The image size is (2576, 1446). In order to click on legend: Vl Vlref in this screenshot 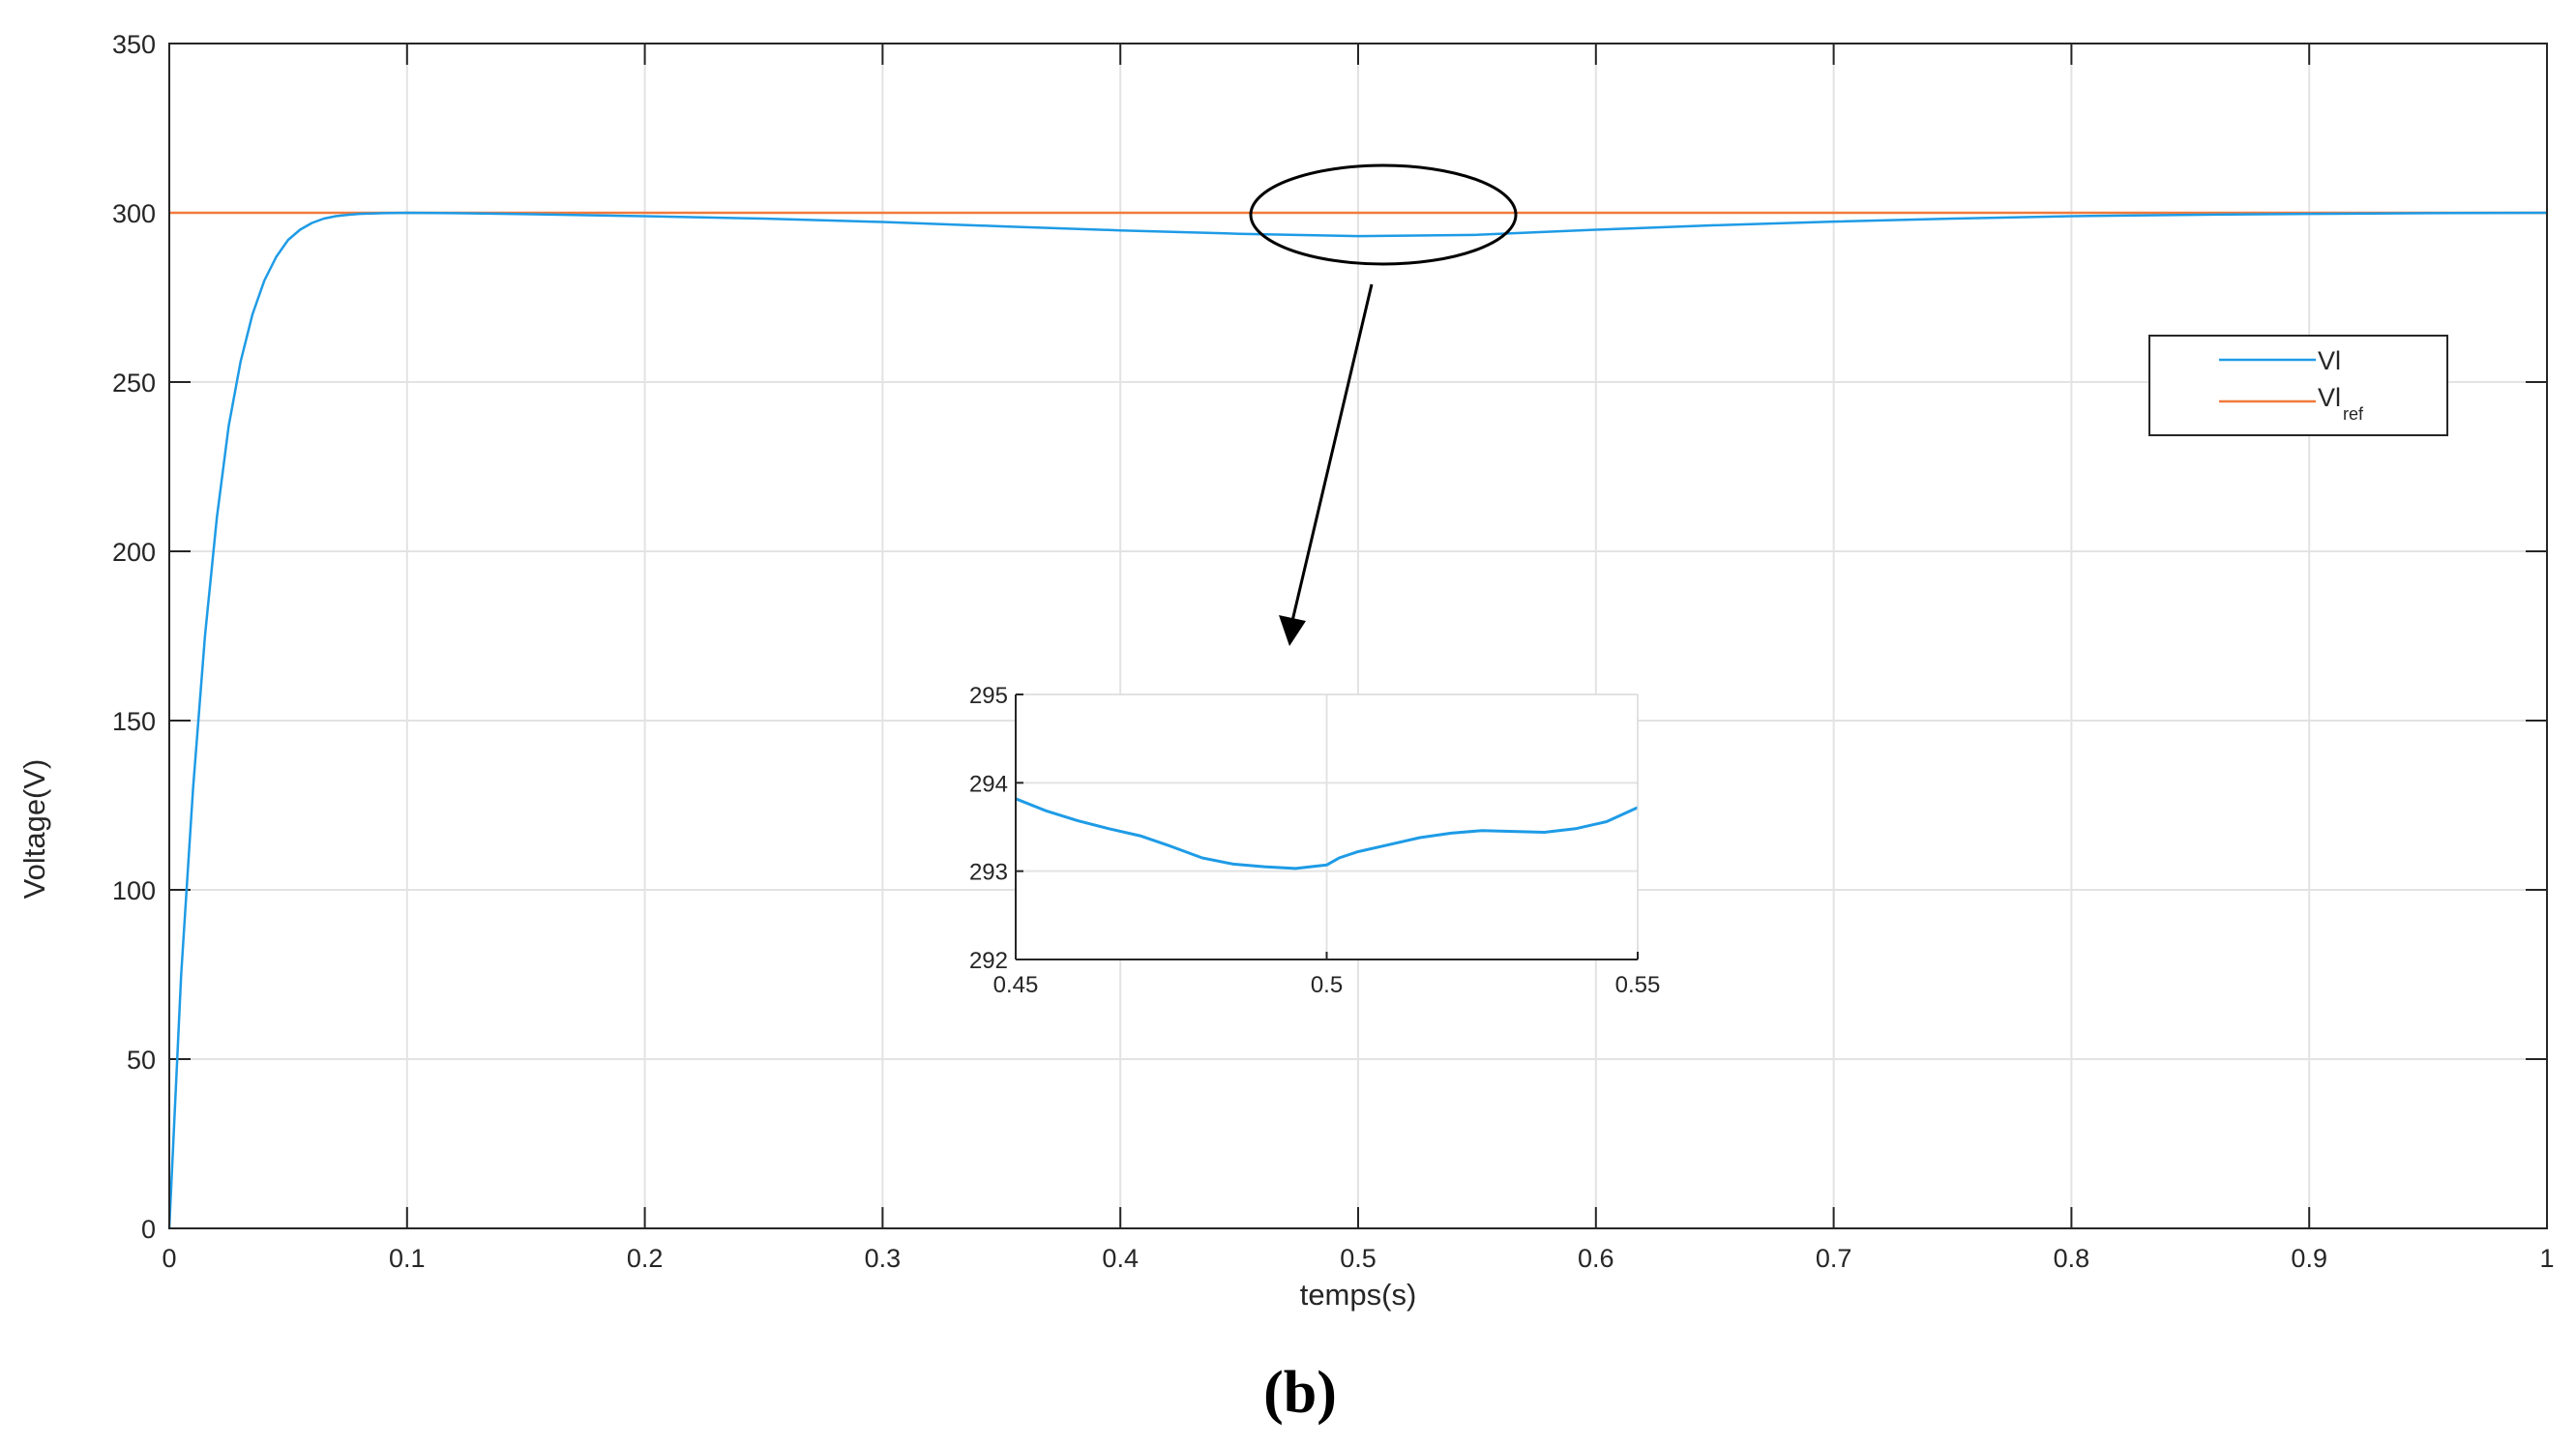, I will do `click(2298, 386)`.